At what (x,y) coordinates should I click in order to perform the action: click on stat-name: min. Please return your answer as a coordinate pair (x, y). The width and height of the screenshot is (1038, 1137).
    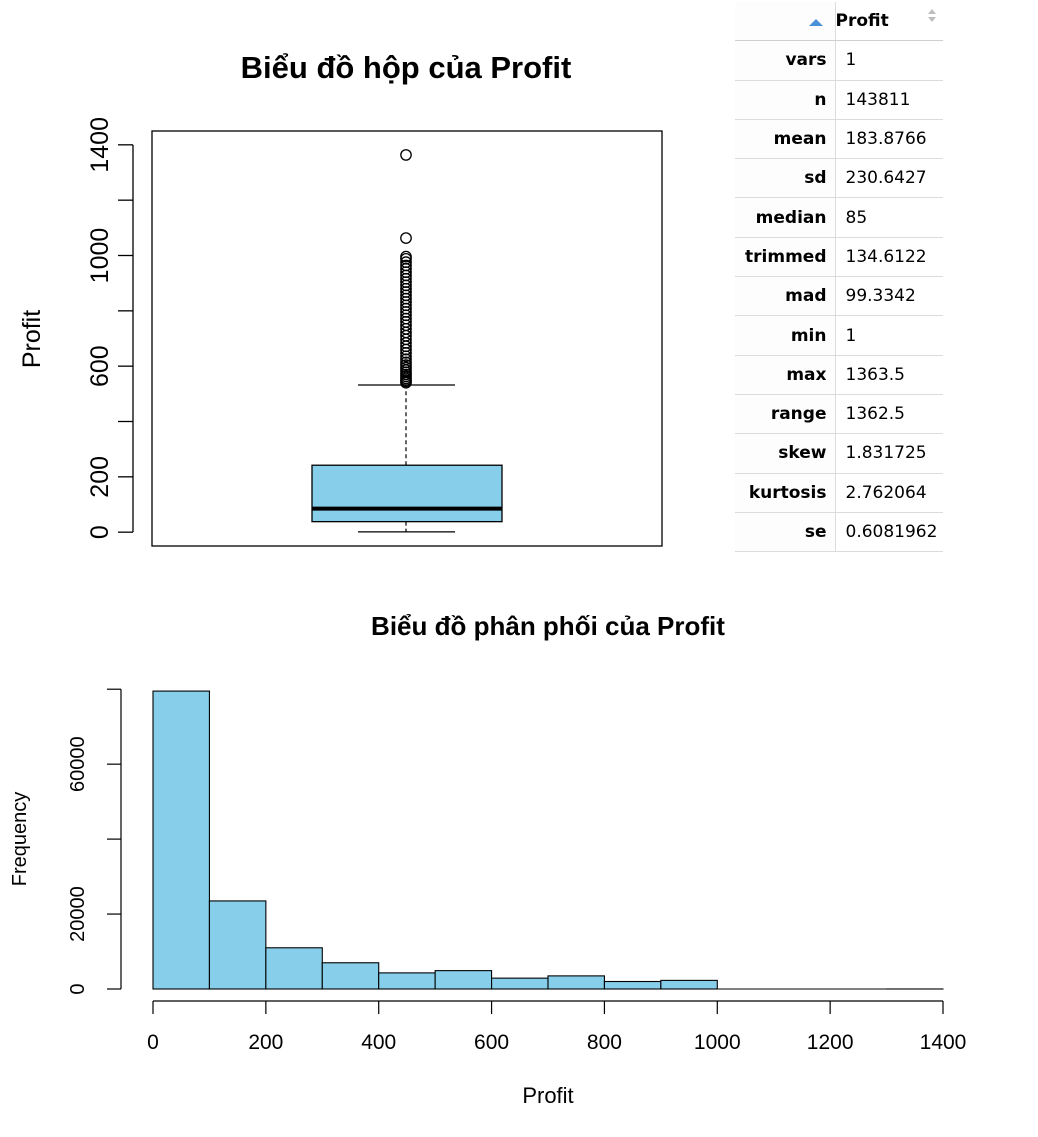
    Looking at the image, I should click on (785, 335).